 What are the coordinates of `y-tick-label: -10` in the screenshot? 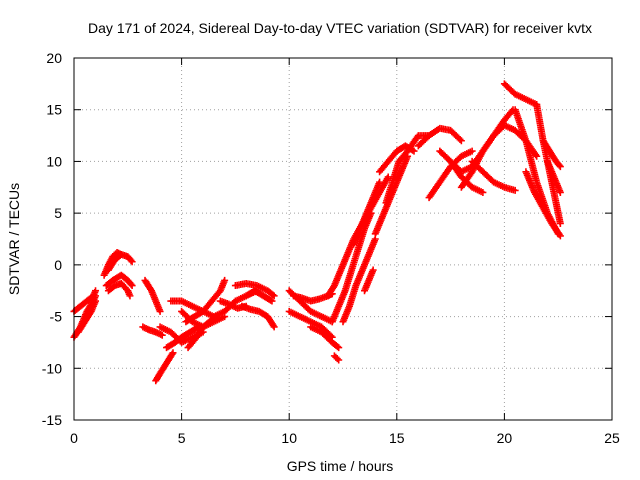 It's located at (52, 368).